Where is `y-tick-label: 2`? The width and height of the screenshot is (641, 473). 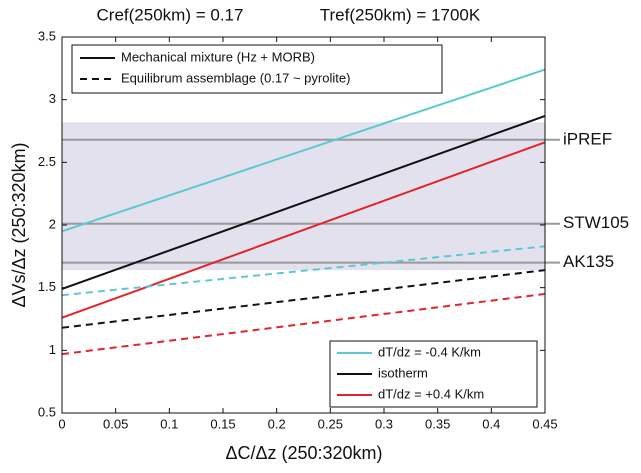 y-tick-label: 2 is located at coordinates (52, 223).